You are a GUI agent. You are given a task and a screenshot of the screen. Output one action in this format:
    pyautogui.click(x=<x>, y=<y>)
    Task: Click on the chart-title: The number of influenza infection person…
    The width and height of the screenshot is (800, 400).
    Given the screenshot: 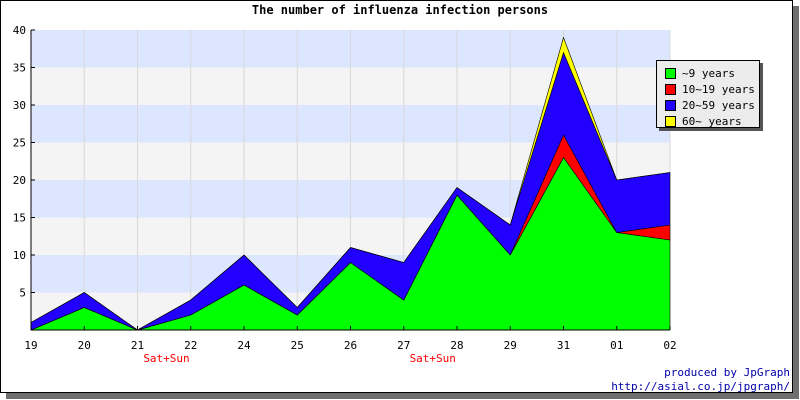 What is the action you would take?
    pyautogui.click(x=400, y=10)
    